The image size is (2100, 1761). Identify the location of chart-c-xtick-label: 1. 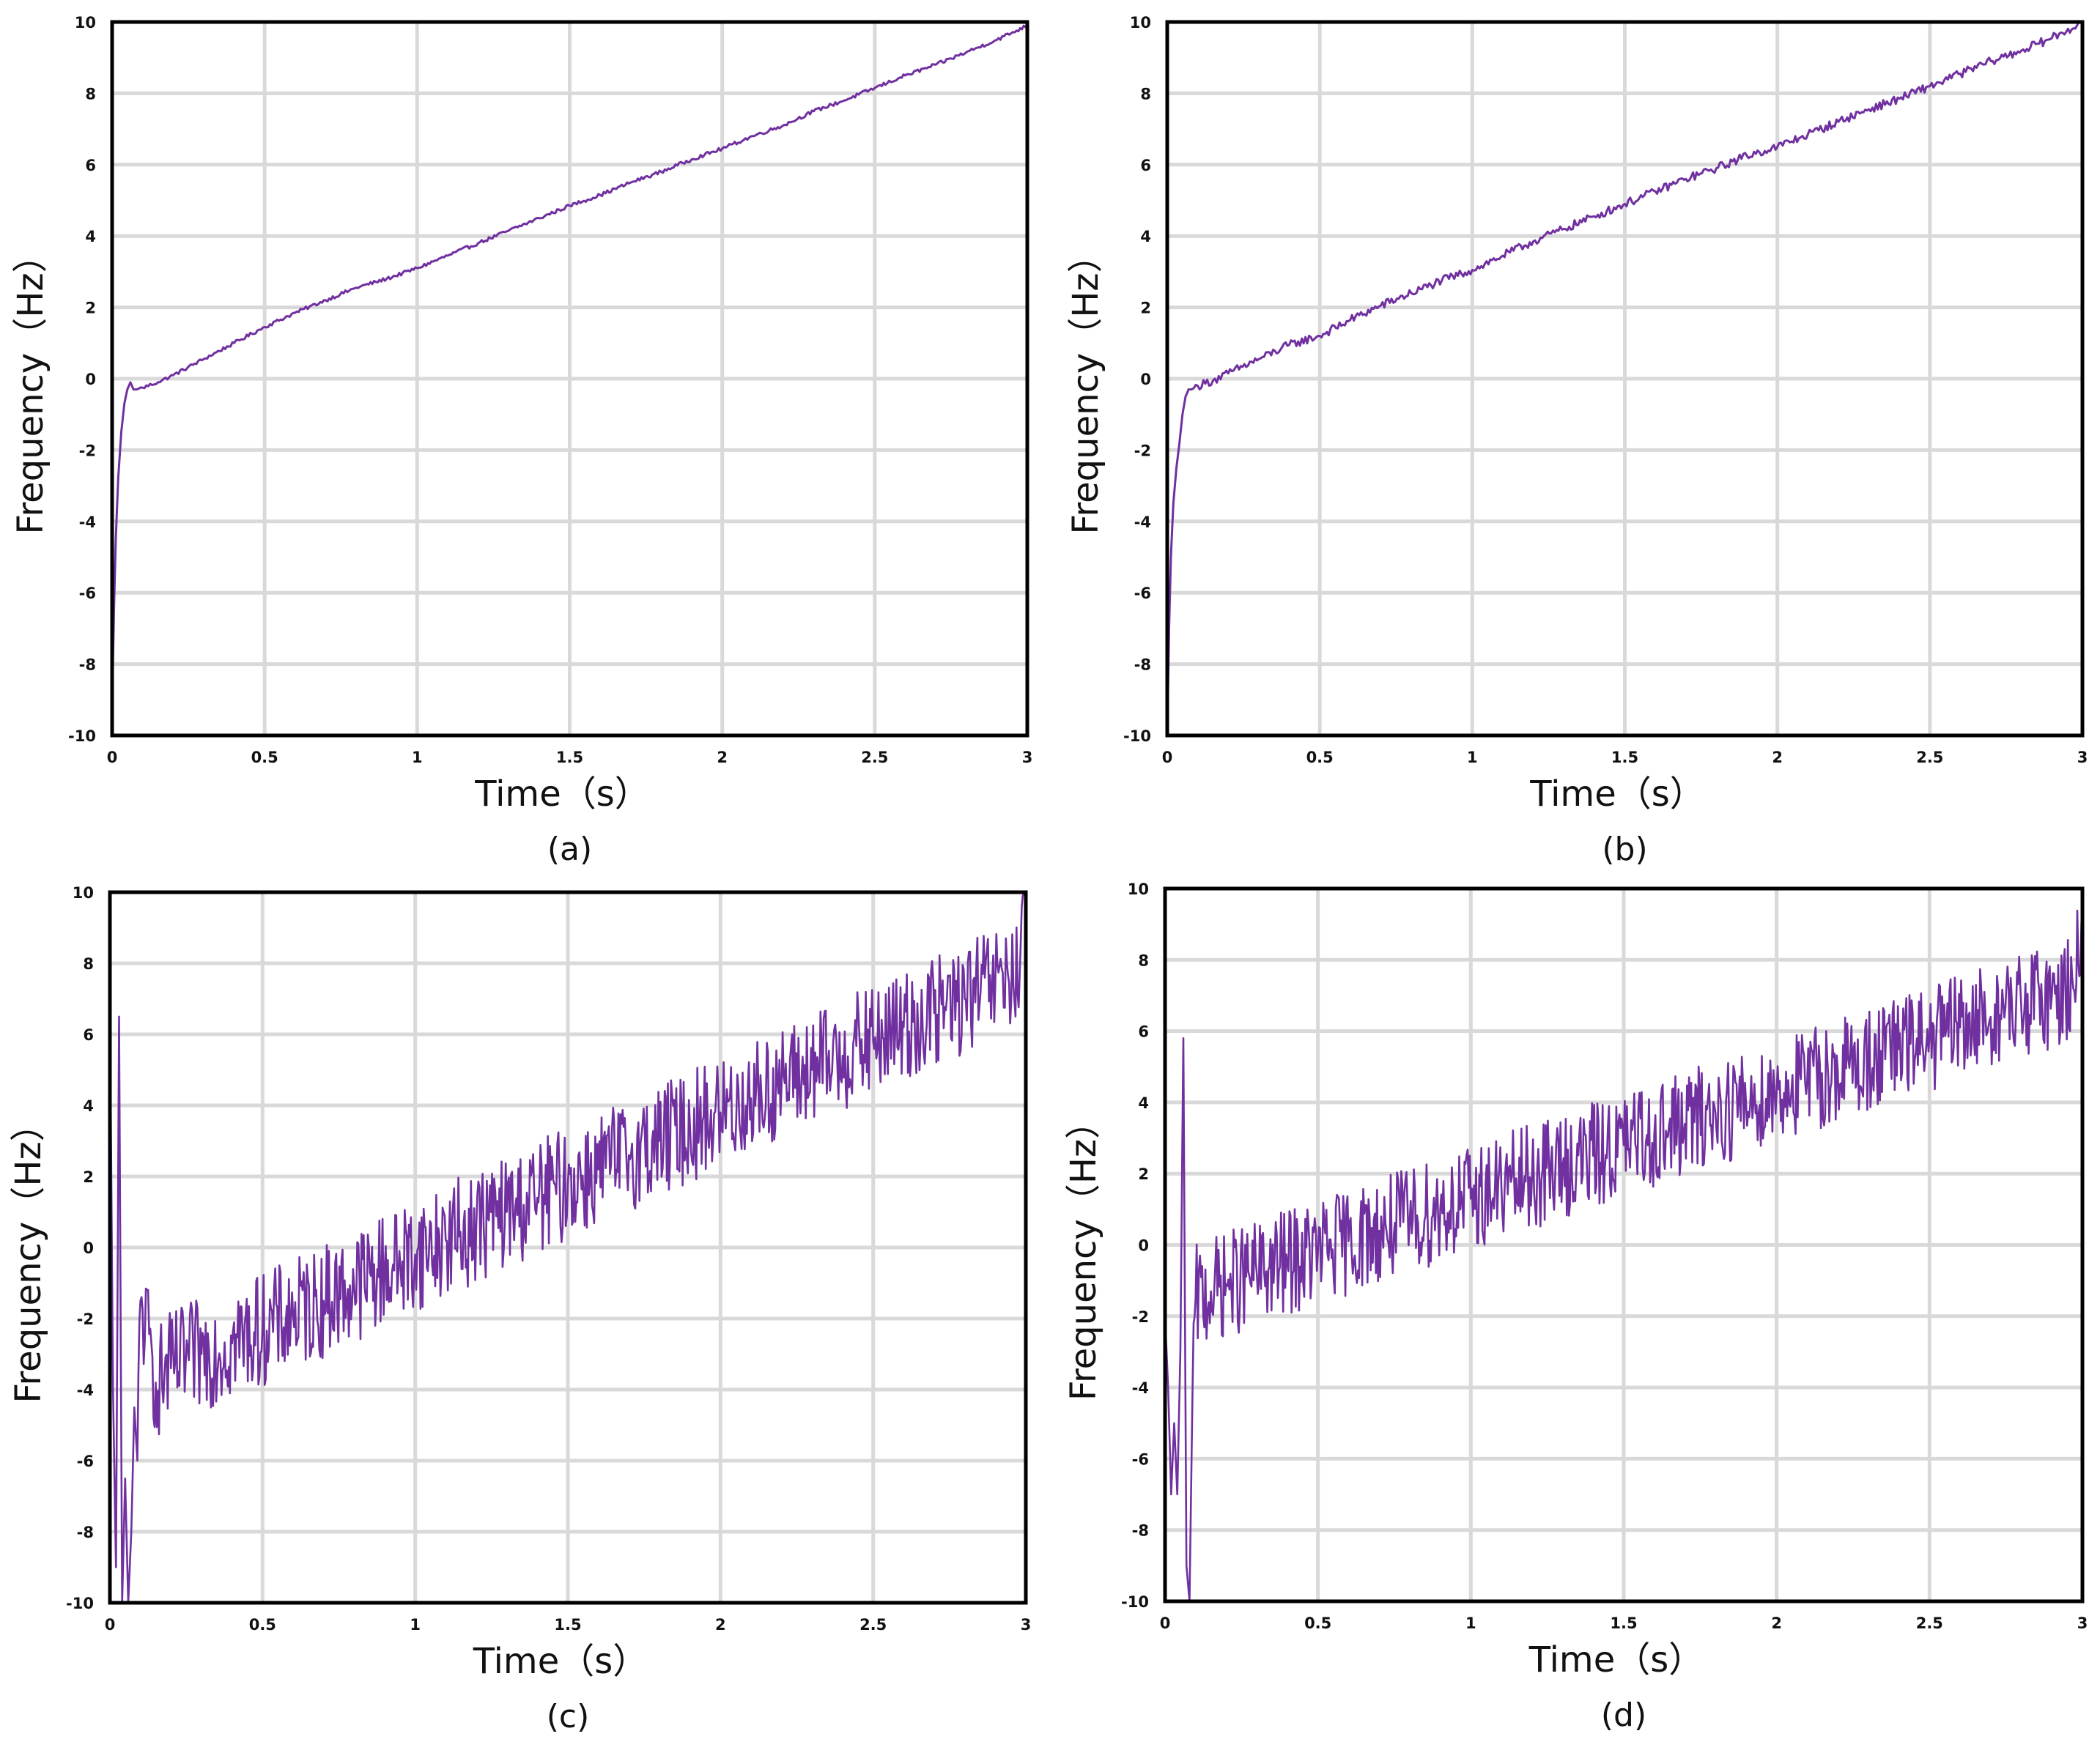
(415, 1625).